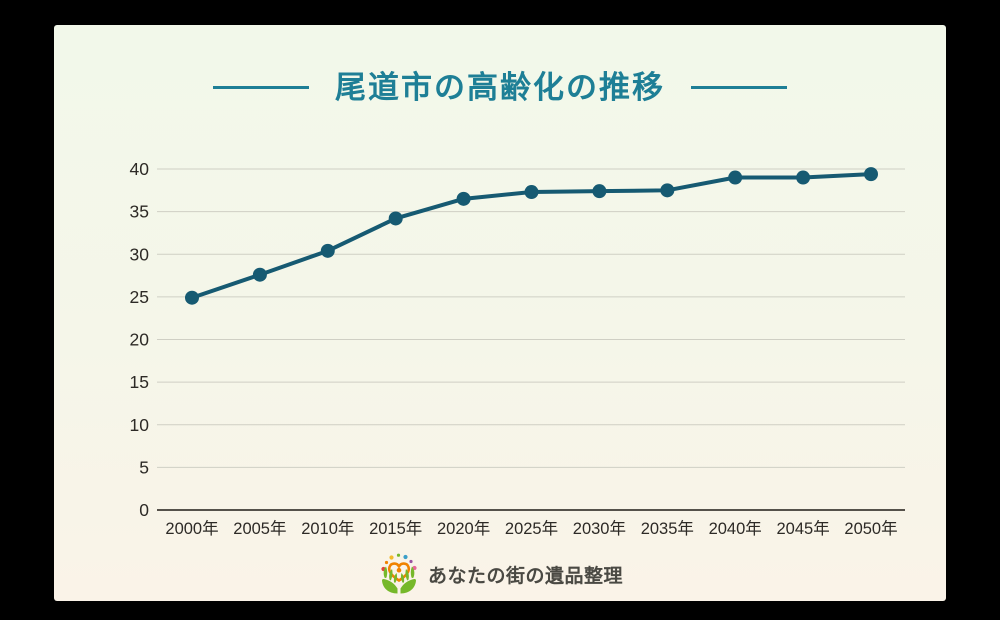  I want to click on logo-hand-right, so click(408, 580).